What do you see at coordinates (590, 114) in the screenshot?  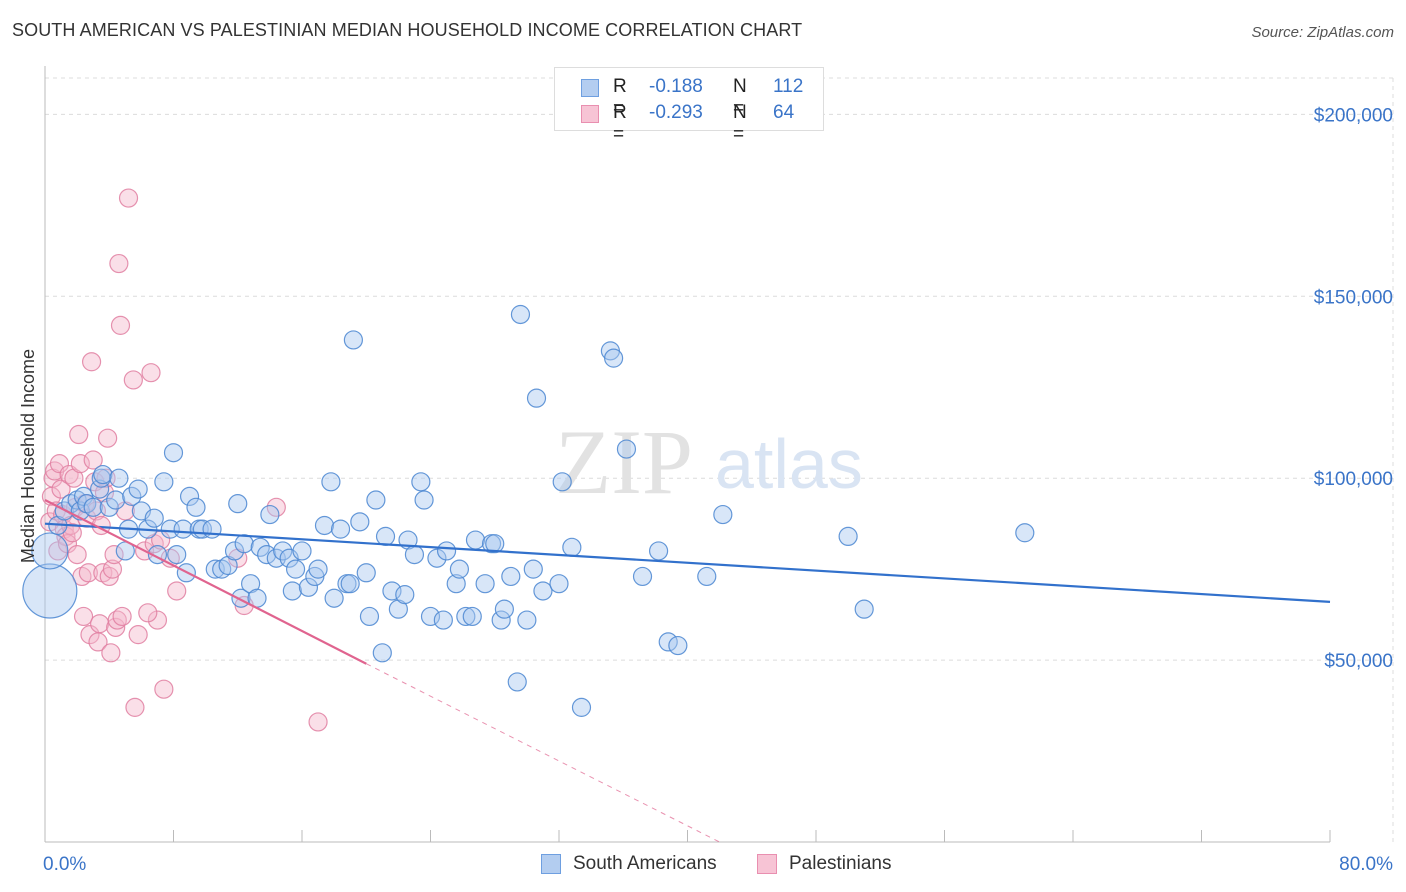 I see `legend-swatch-pink` at bounding box center [590, 114].